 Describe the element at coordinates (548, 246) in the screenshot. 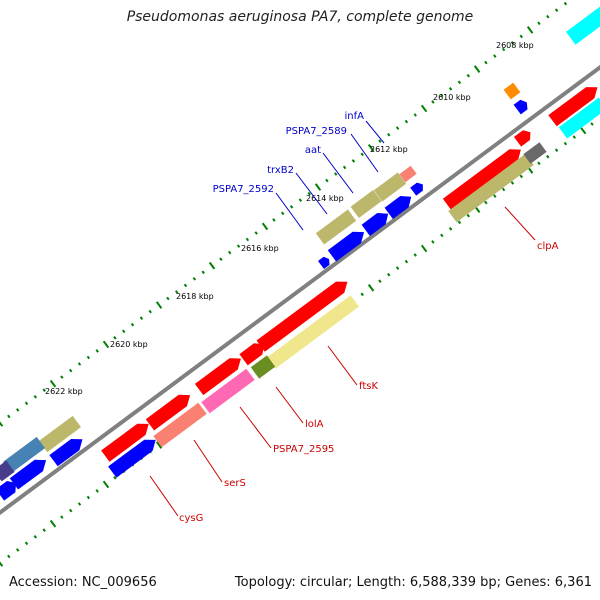

I see `gene-label-clpA: clpA` at that location.